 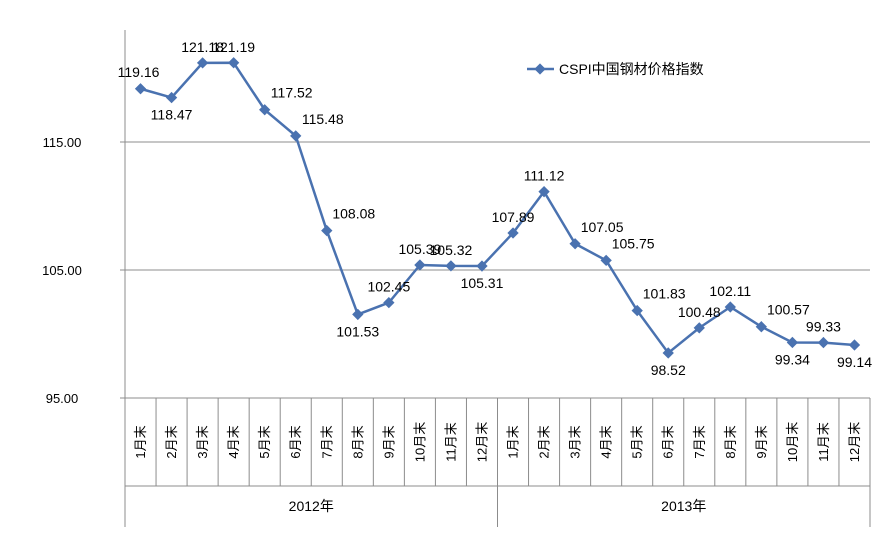 What do you see at coordinates (62, 270) in the screenshot?
I see `y-tick-label: 105.00` at bounding box center [62, 270].